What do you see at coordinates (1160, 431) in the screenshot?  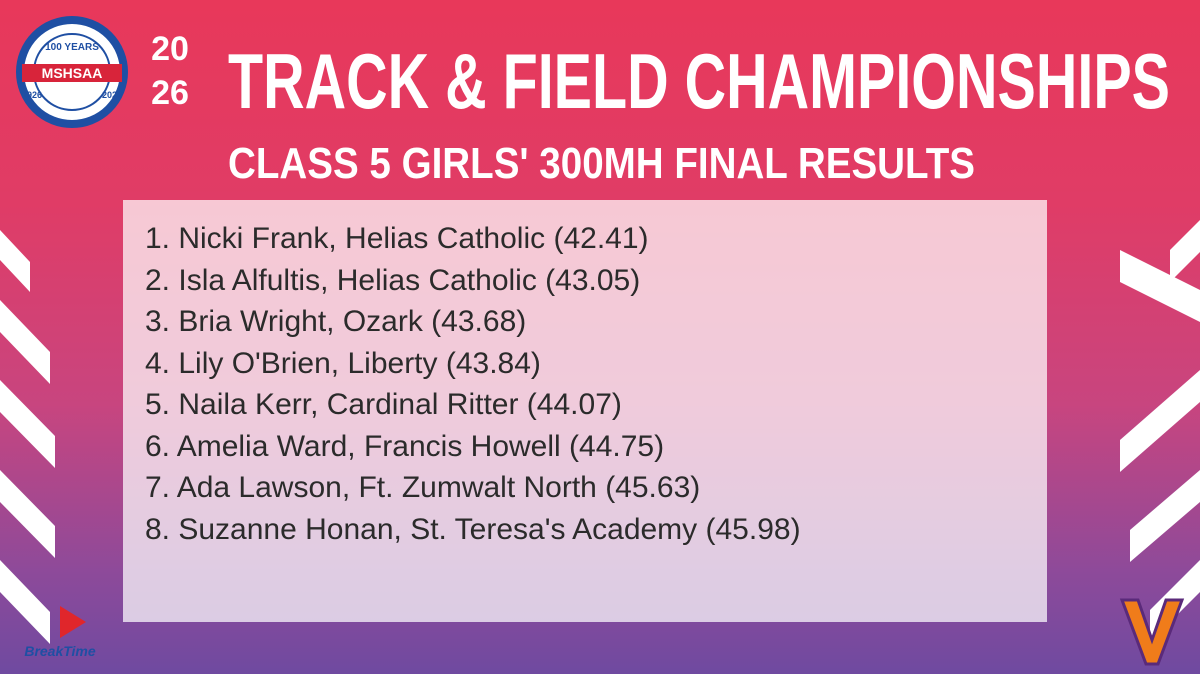 I see `chevrons-right` at bounding box center [1160, 431].